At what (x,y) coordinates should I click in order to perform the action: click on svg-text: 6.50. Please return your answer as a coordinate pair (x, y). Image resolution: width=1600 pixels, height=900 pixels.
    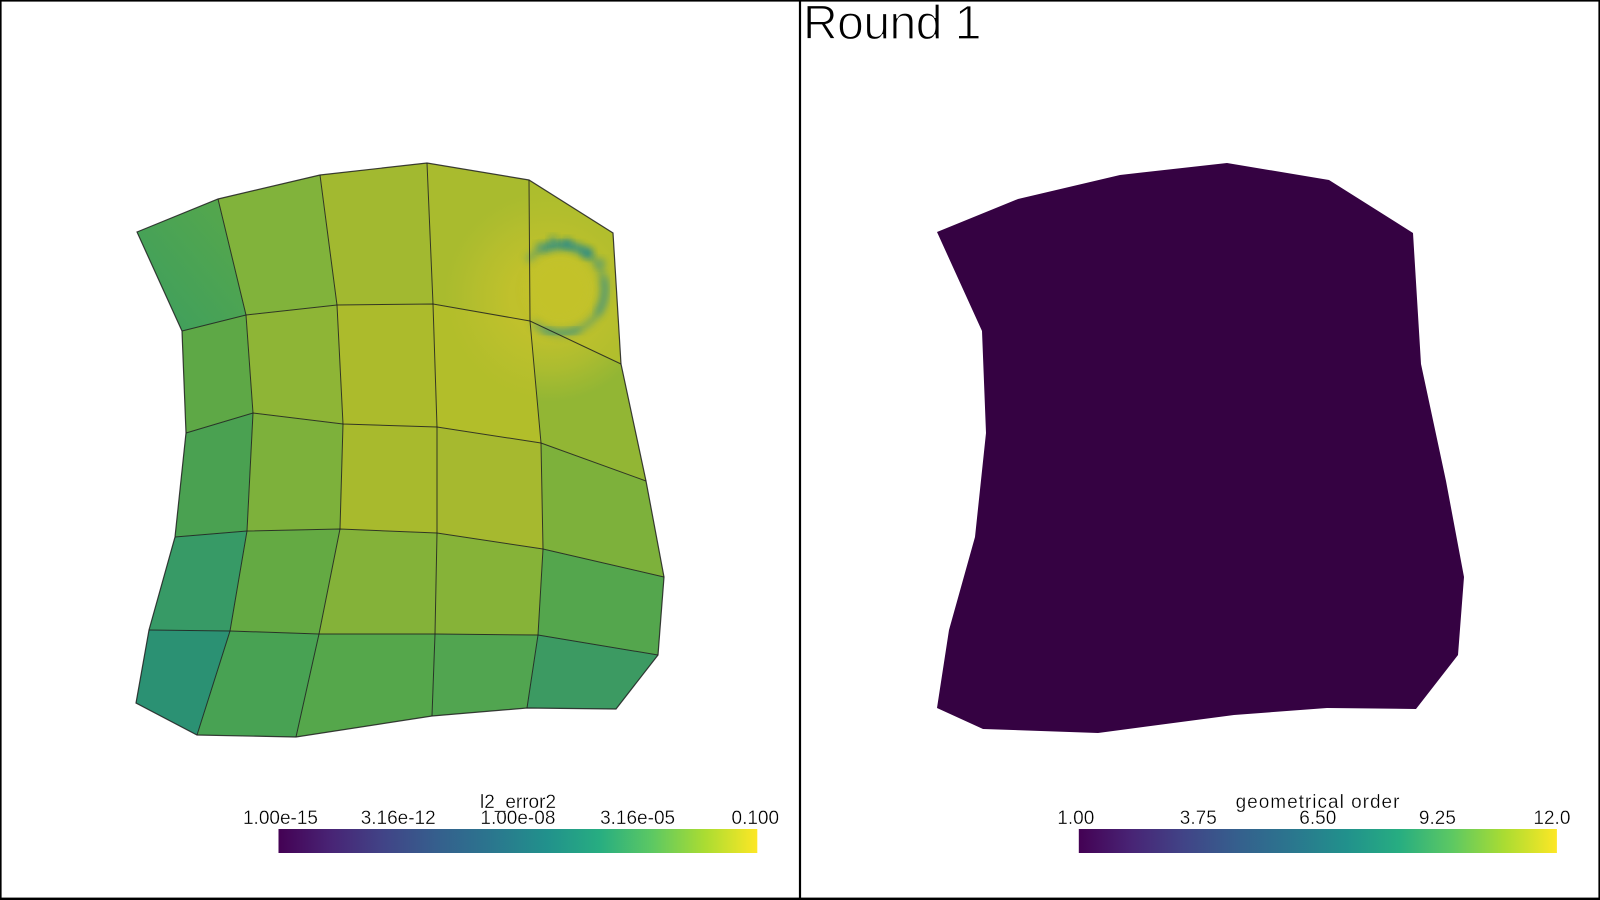
    Looking at the image, I should click on (1317, 818).